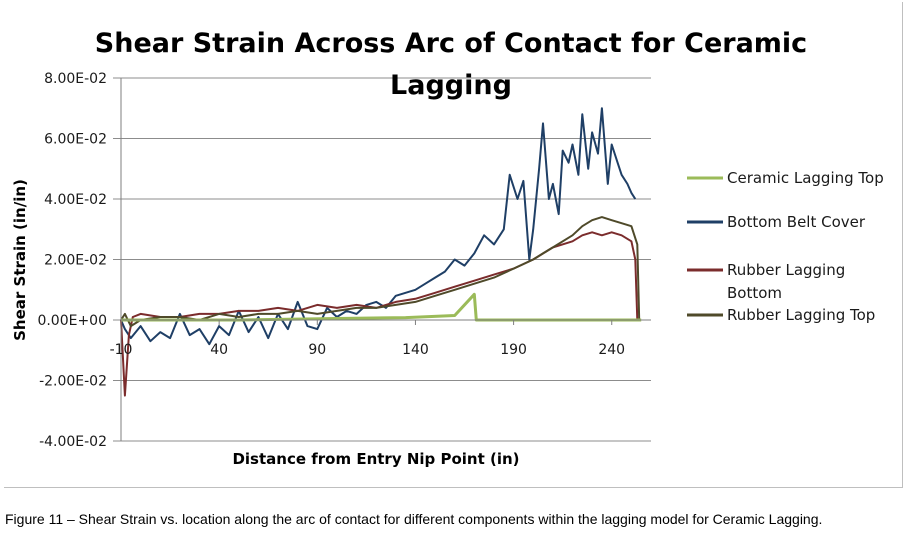 The height and width of the screenshot is (536, 907). I want to click on x-tick-label: 40, so click(219, 350).